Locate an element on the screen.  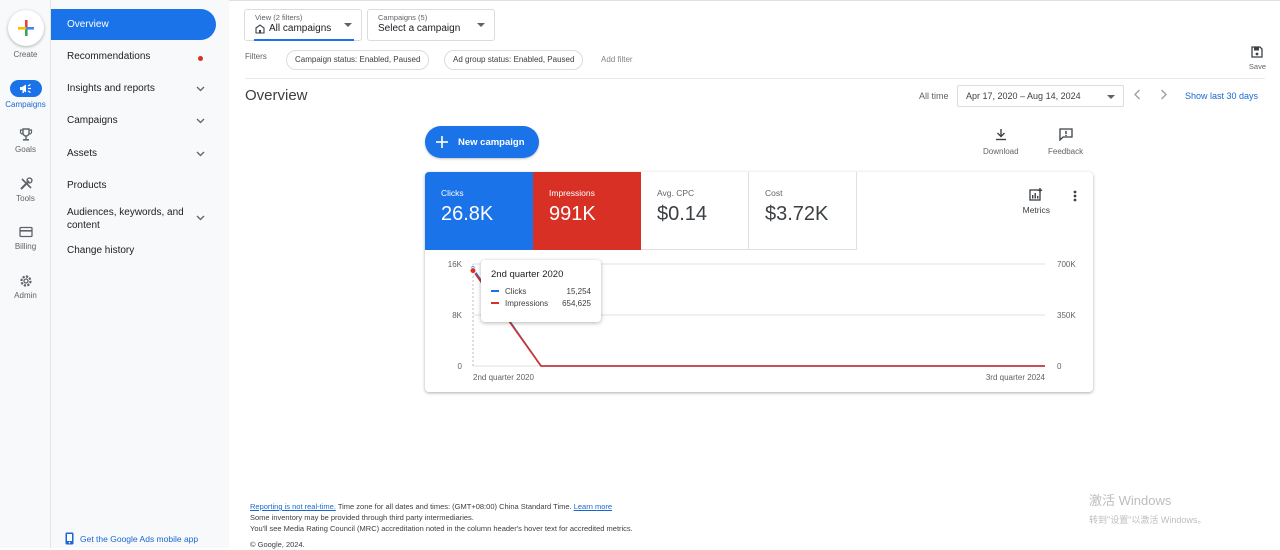
store-icon is located at coordinates (260, 28).